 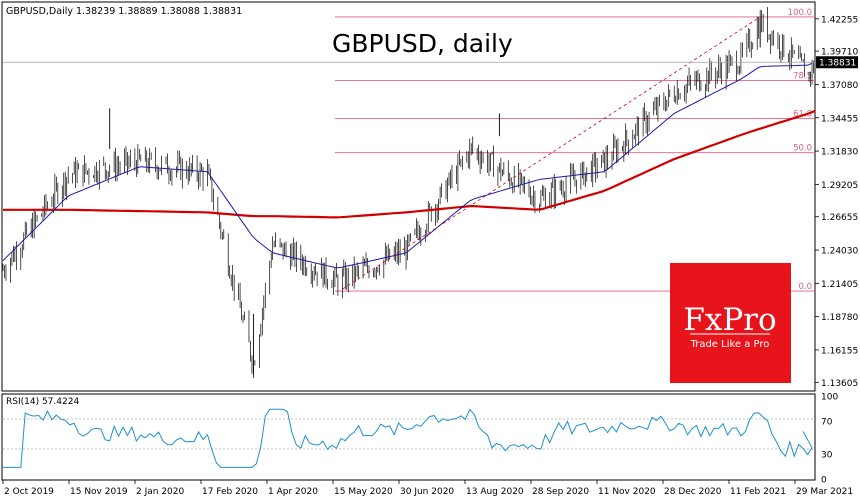 What do you see at coordinates (827, 456) in the screenshot?
I see `rsi-tick-label: 30` at bounding box center [827, 456].